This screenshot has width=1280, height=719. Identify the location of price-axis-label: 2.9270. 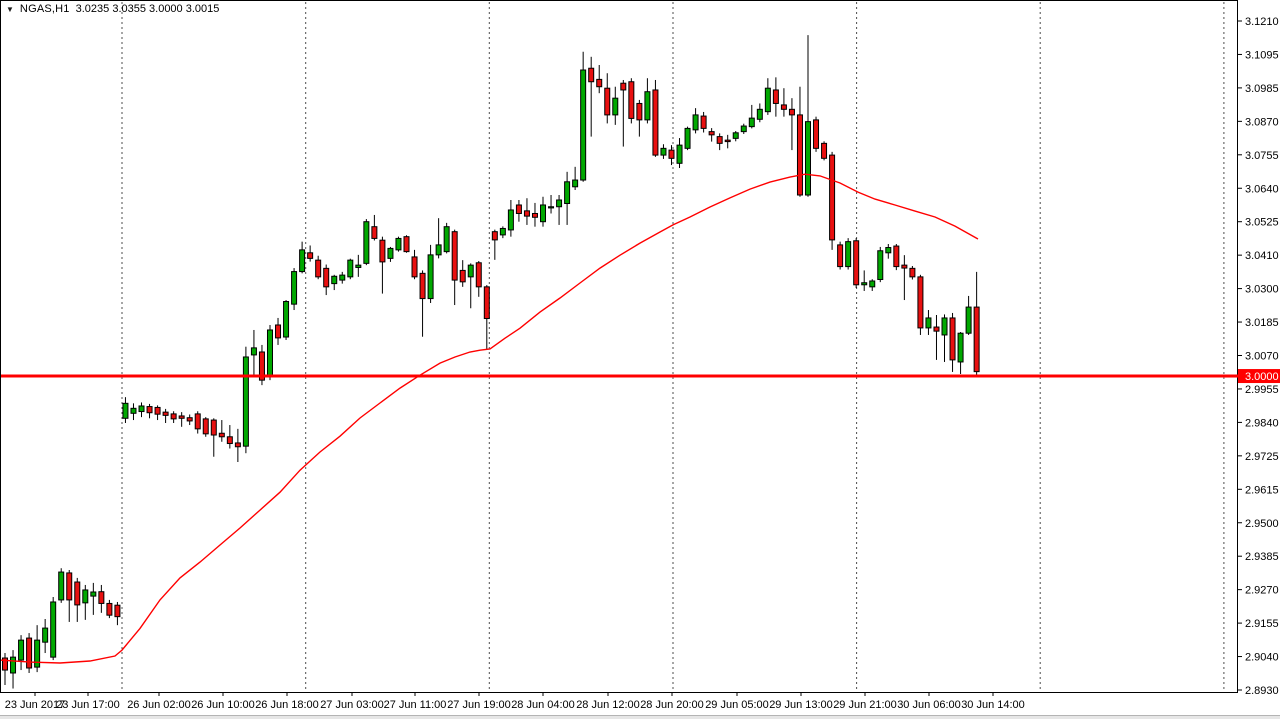
(1262, 591).